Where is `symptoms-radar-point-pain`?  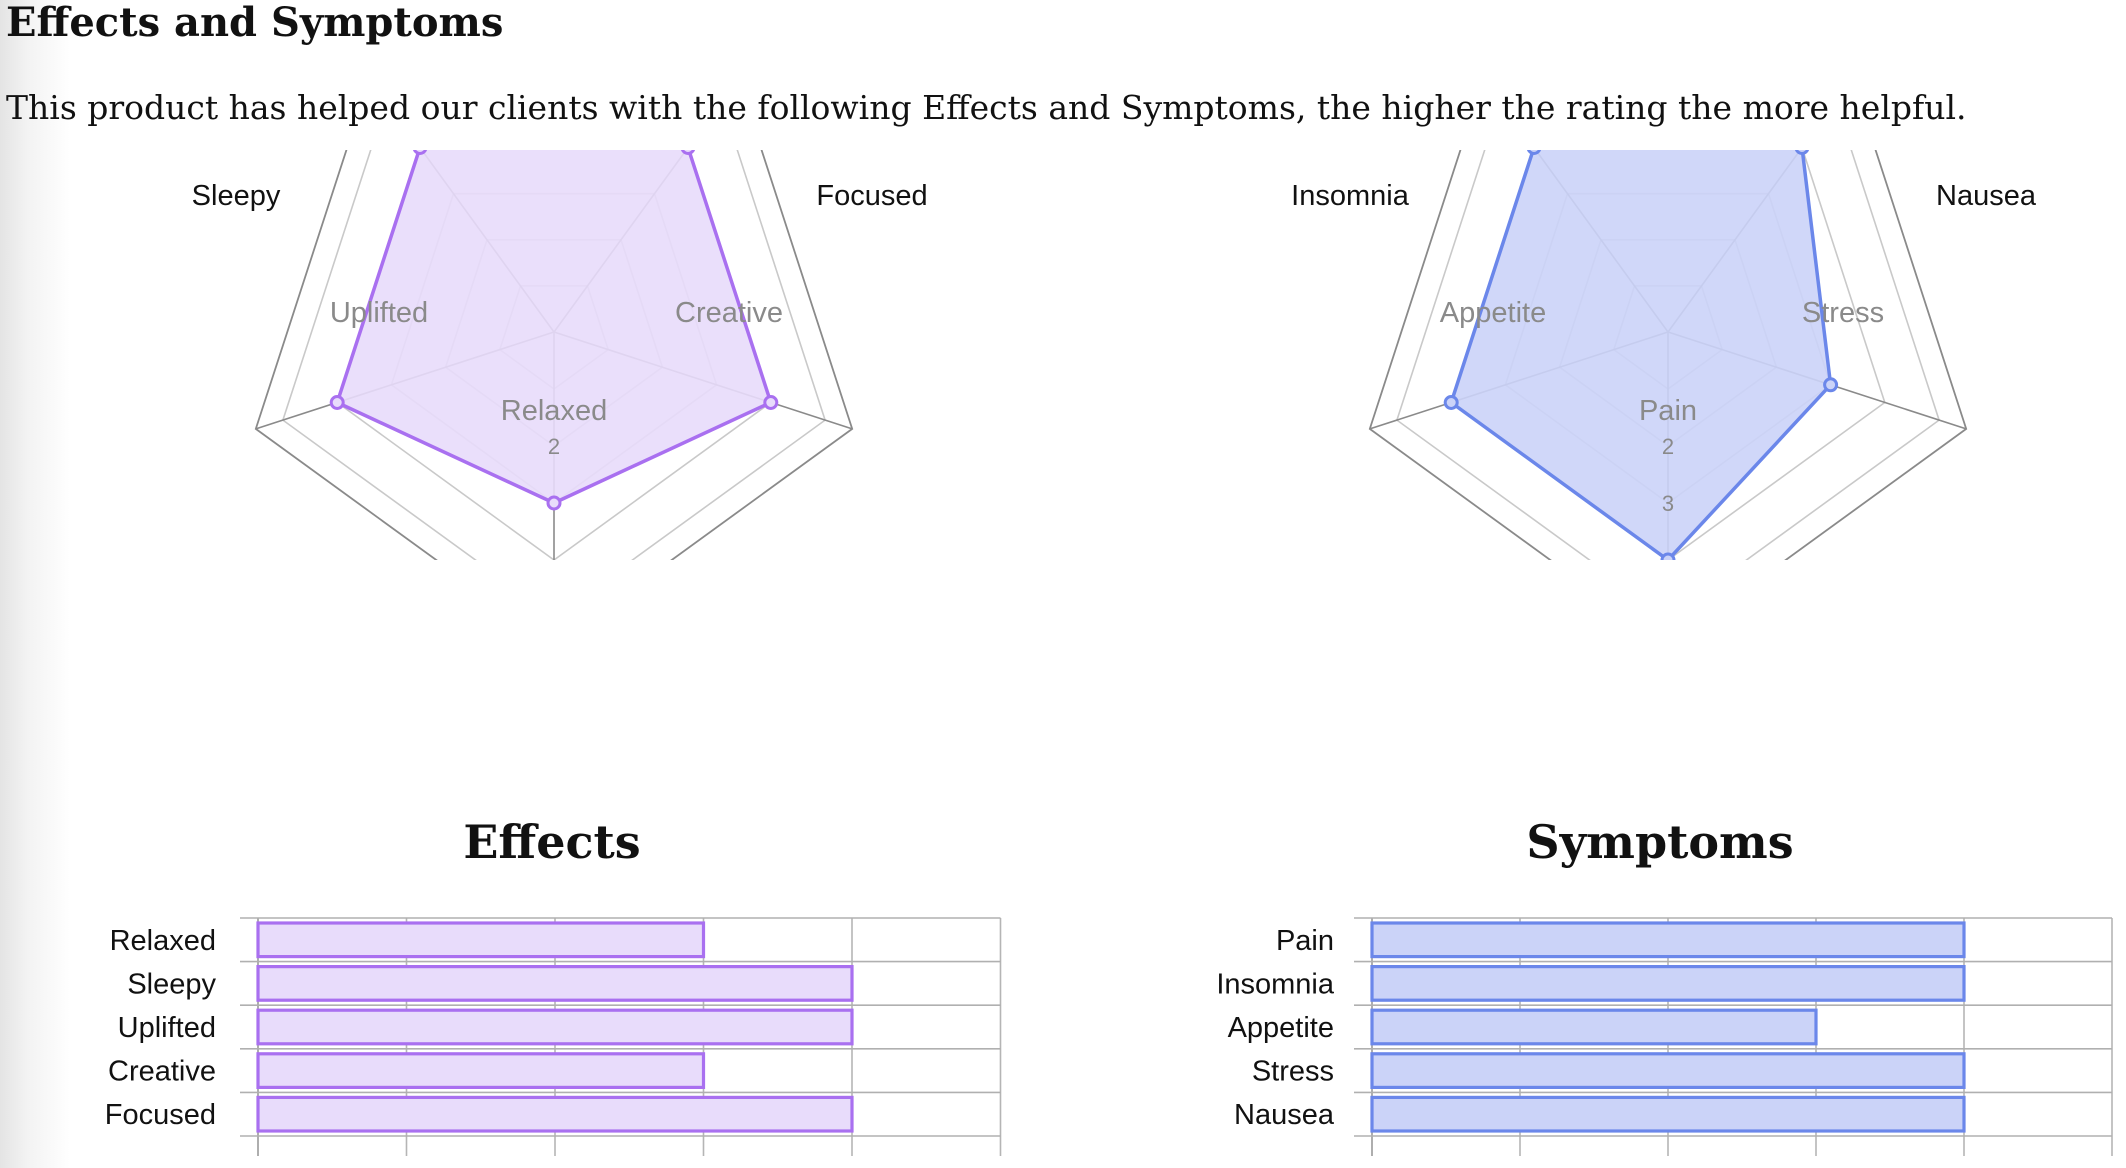 symptoms-radar-point-pain is located at coordinates (1668, 556).